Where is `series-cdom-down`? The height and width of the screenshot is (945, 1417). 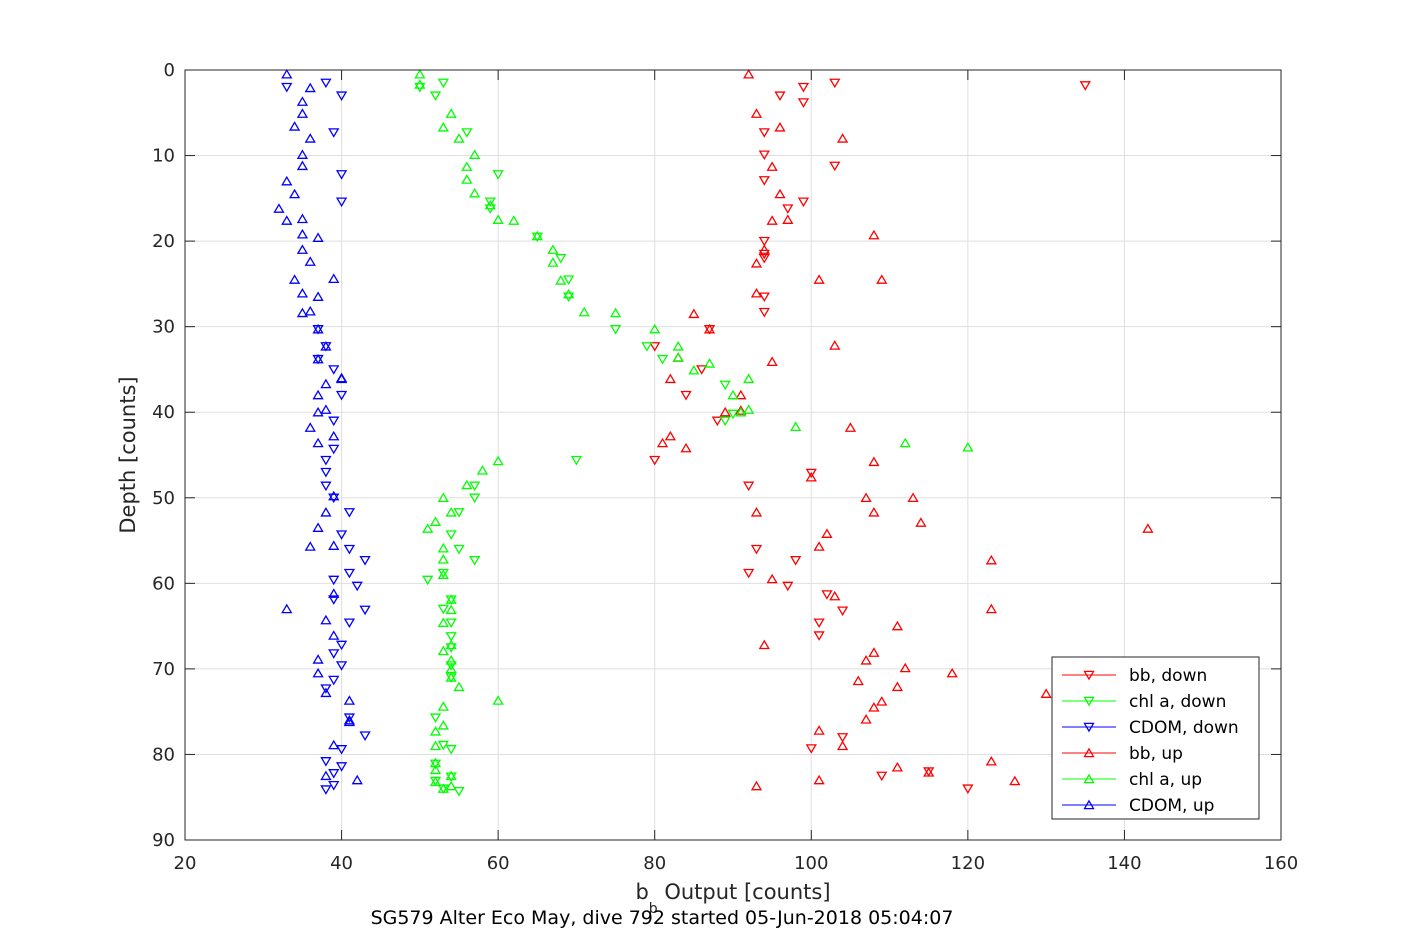 series-cdom-down is located at coordinates (326, 436).